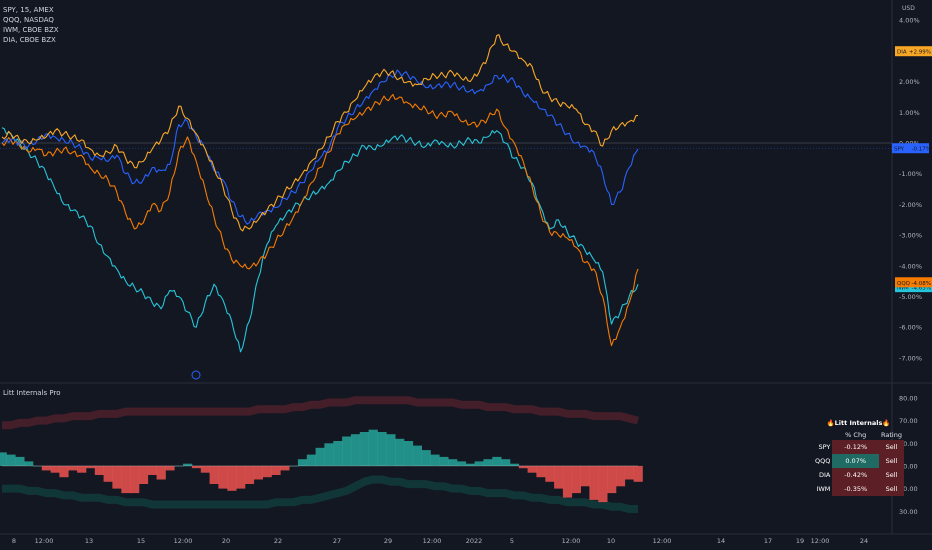 The height and width of the screenshot is (550, 932). I want to click on indicator-tick-label: 70.00, so click(908, 421).